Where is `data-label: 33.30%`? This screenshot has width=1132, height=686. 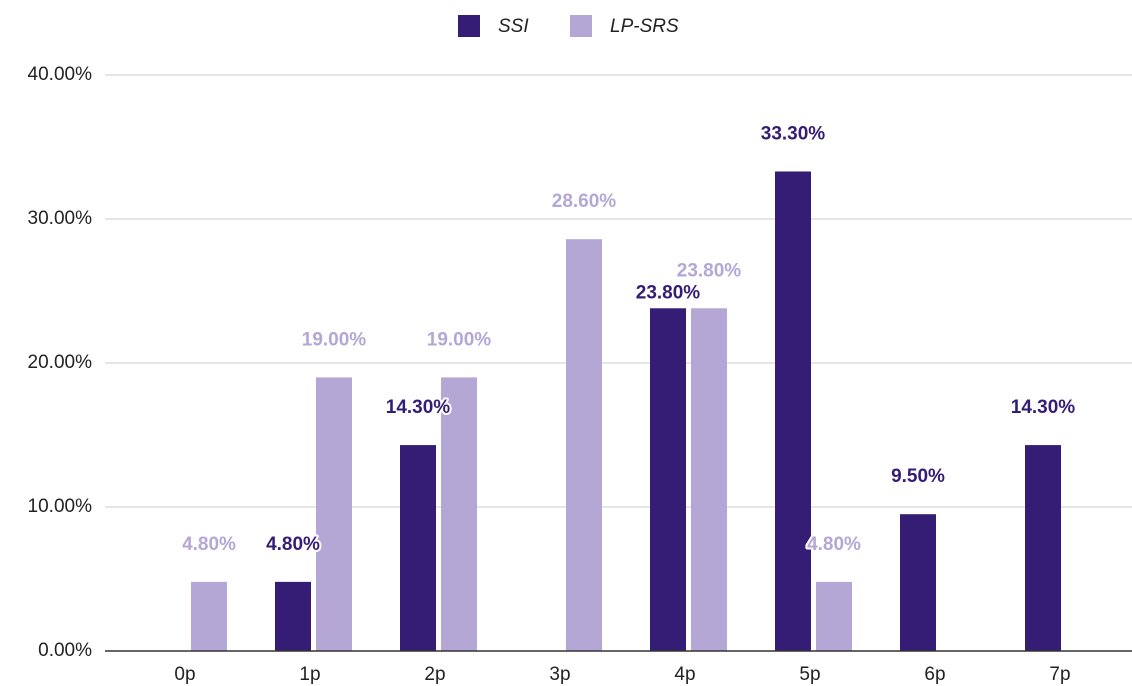
data-label: 33.30% is located at coordinates (793, 133).